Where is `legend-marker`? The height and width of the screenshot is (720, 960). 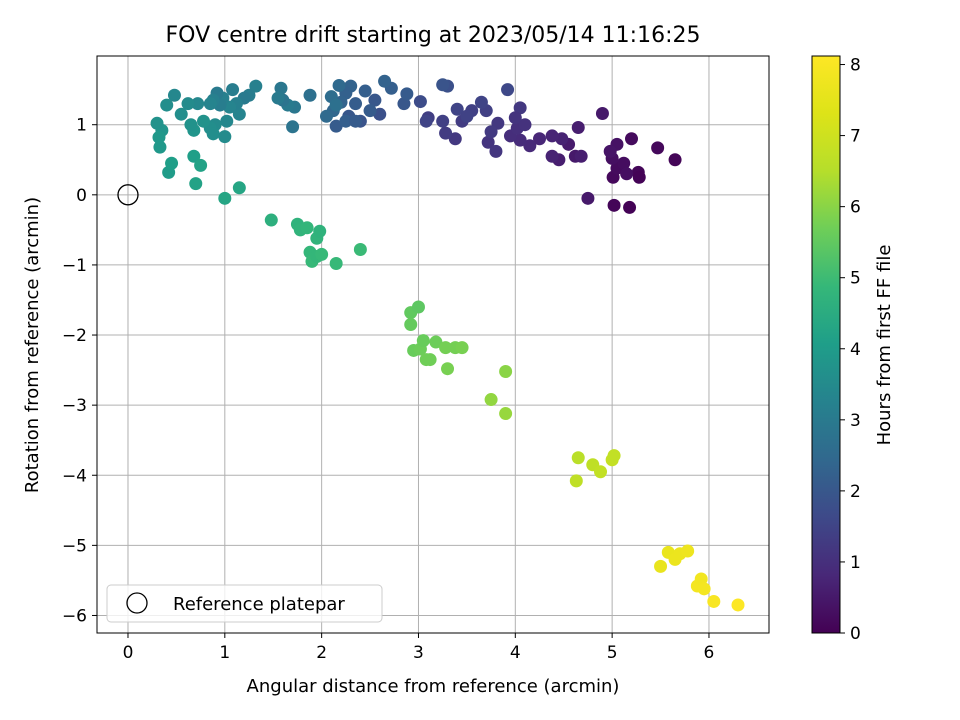 legend-marker is located at coordinates (137, 603).